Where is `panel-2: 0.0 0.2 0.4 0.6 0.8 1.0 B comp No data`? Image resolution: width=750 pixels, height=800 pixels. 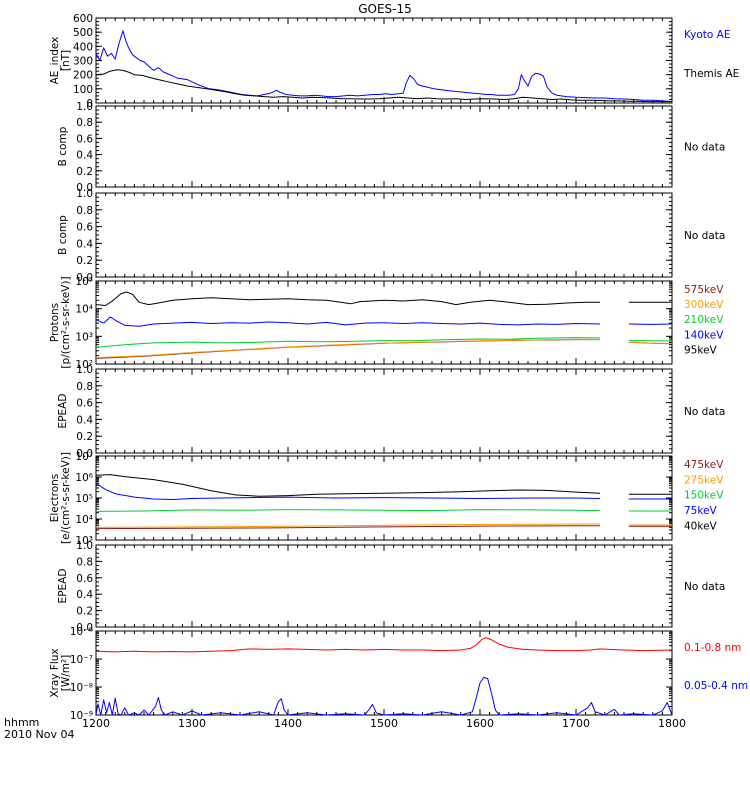
panel-2: 0.0 0.2 0.4 0.6 0.8 1.0 B comp No data is located at coordinates (391, 147).